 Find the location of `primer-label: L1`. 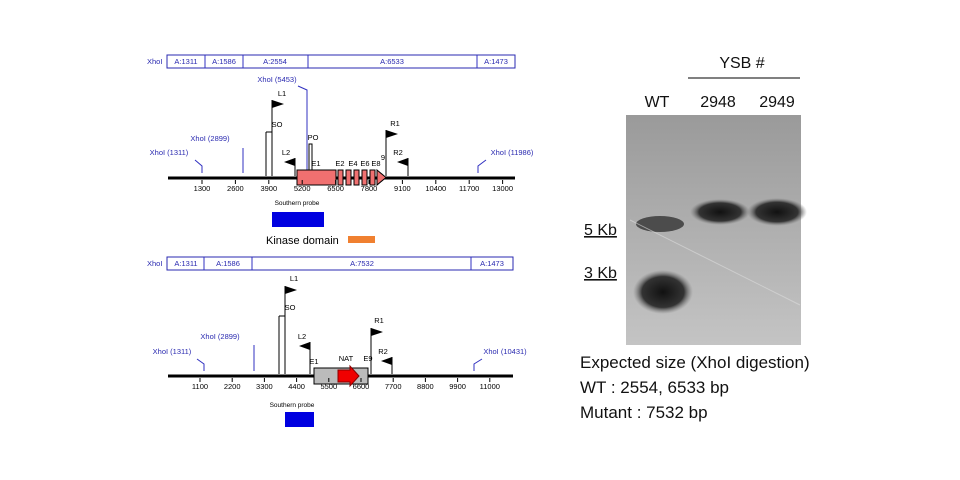

primer-label: L1 is located at coordinates (294, 278).